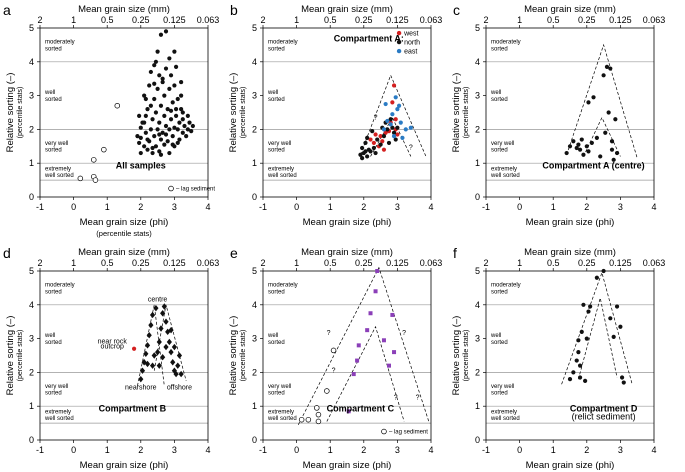  What do you see at coordinates (620, 207) in the screenshot?
I see `x-tick-label: 3` at bounding box center [620, 207].